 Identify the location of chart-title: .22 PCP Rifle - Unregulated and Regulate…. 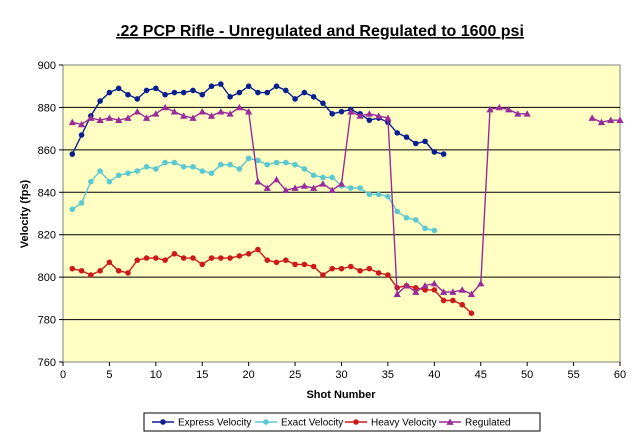
(320, 31).